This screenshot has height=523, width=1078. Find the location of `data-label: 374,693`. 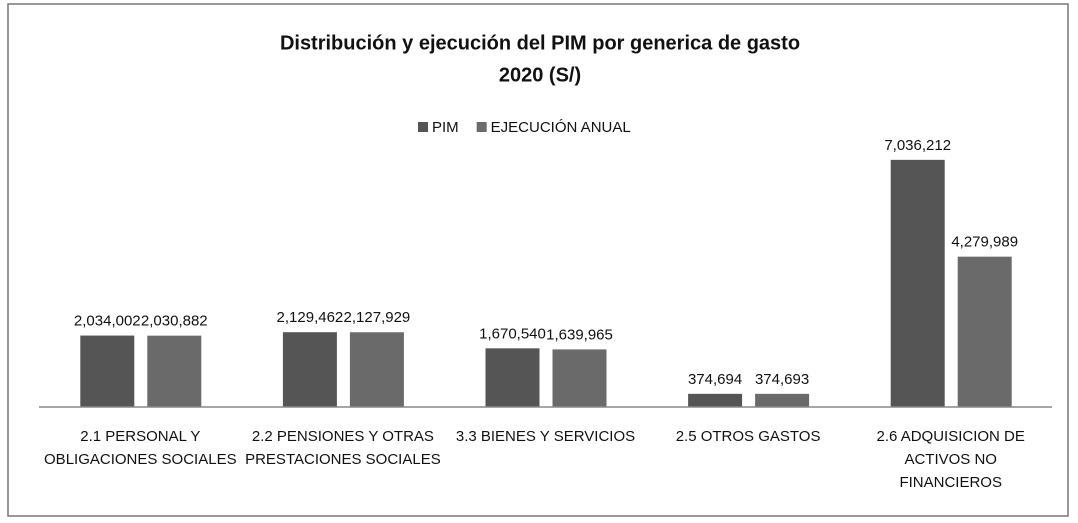

data-label: 374,693 is located at coordinates (782, 379).